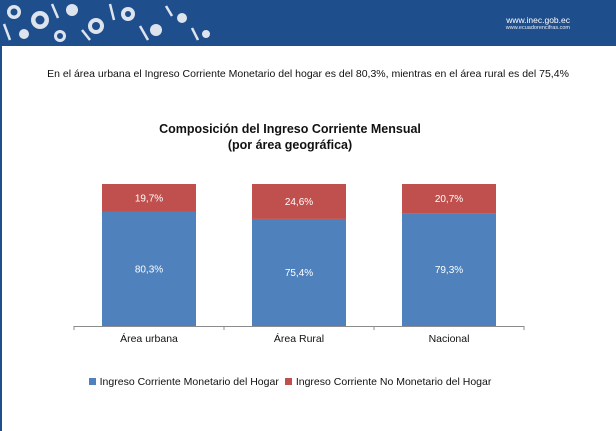 This screenshot has width=616, height=431. What do you see at coordinates (537, 28) in the screenshot?
I see `site-url-sub: www.ecuadorencifras.com` at bounding box center [537, 28].